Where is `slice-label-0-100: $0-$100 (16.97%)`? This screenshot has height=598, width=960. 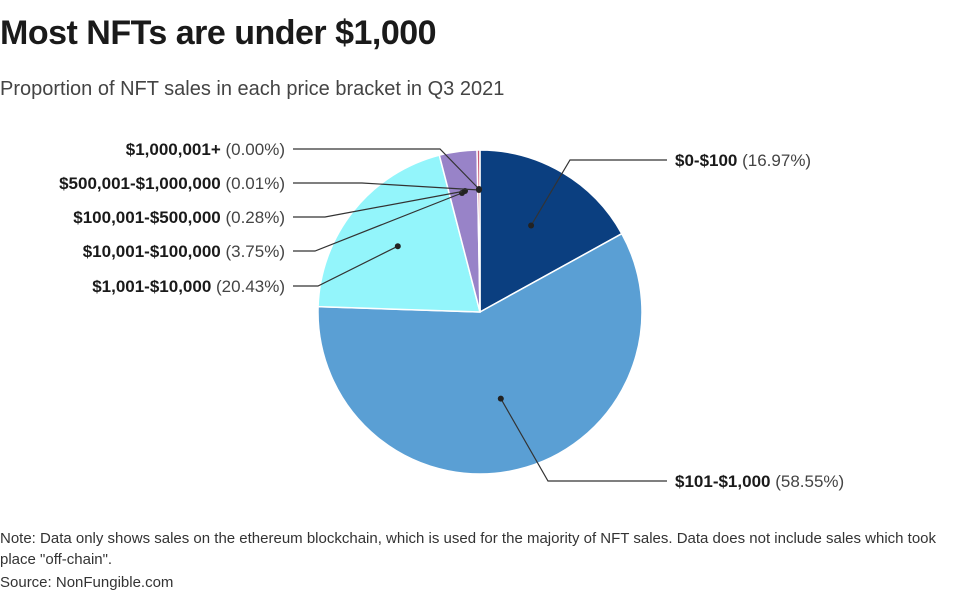 slice-label-0-100: $0-$100 (16.97%) is located at coordinates (743, 160).